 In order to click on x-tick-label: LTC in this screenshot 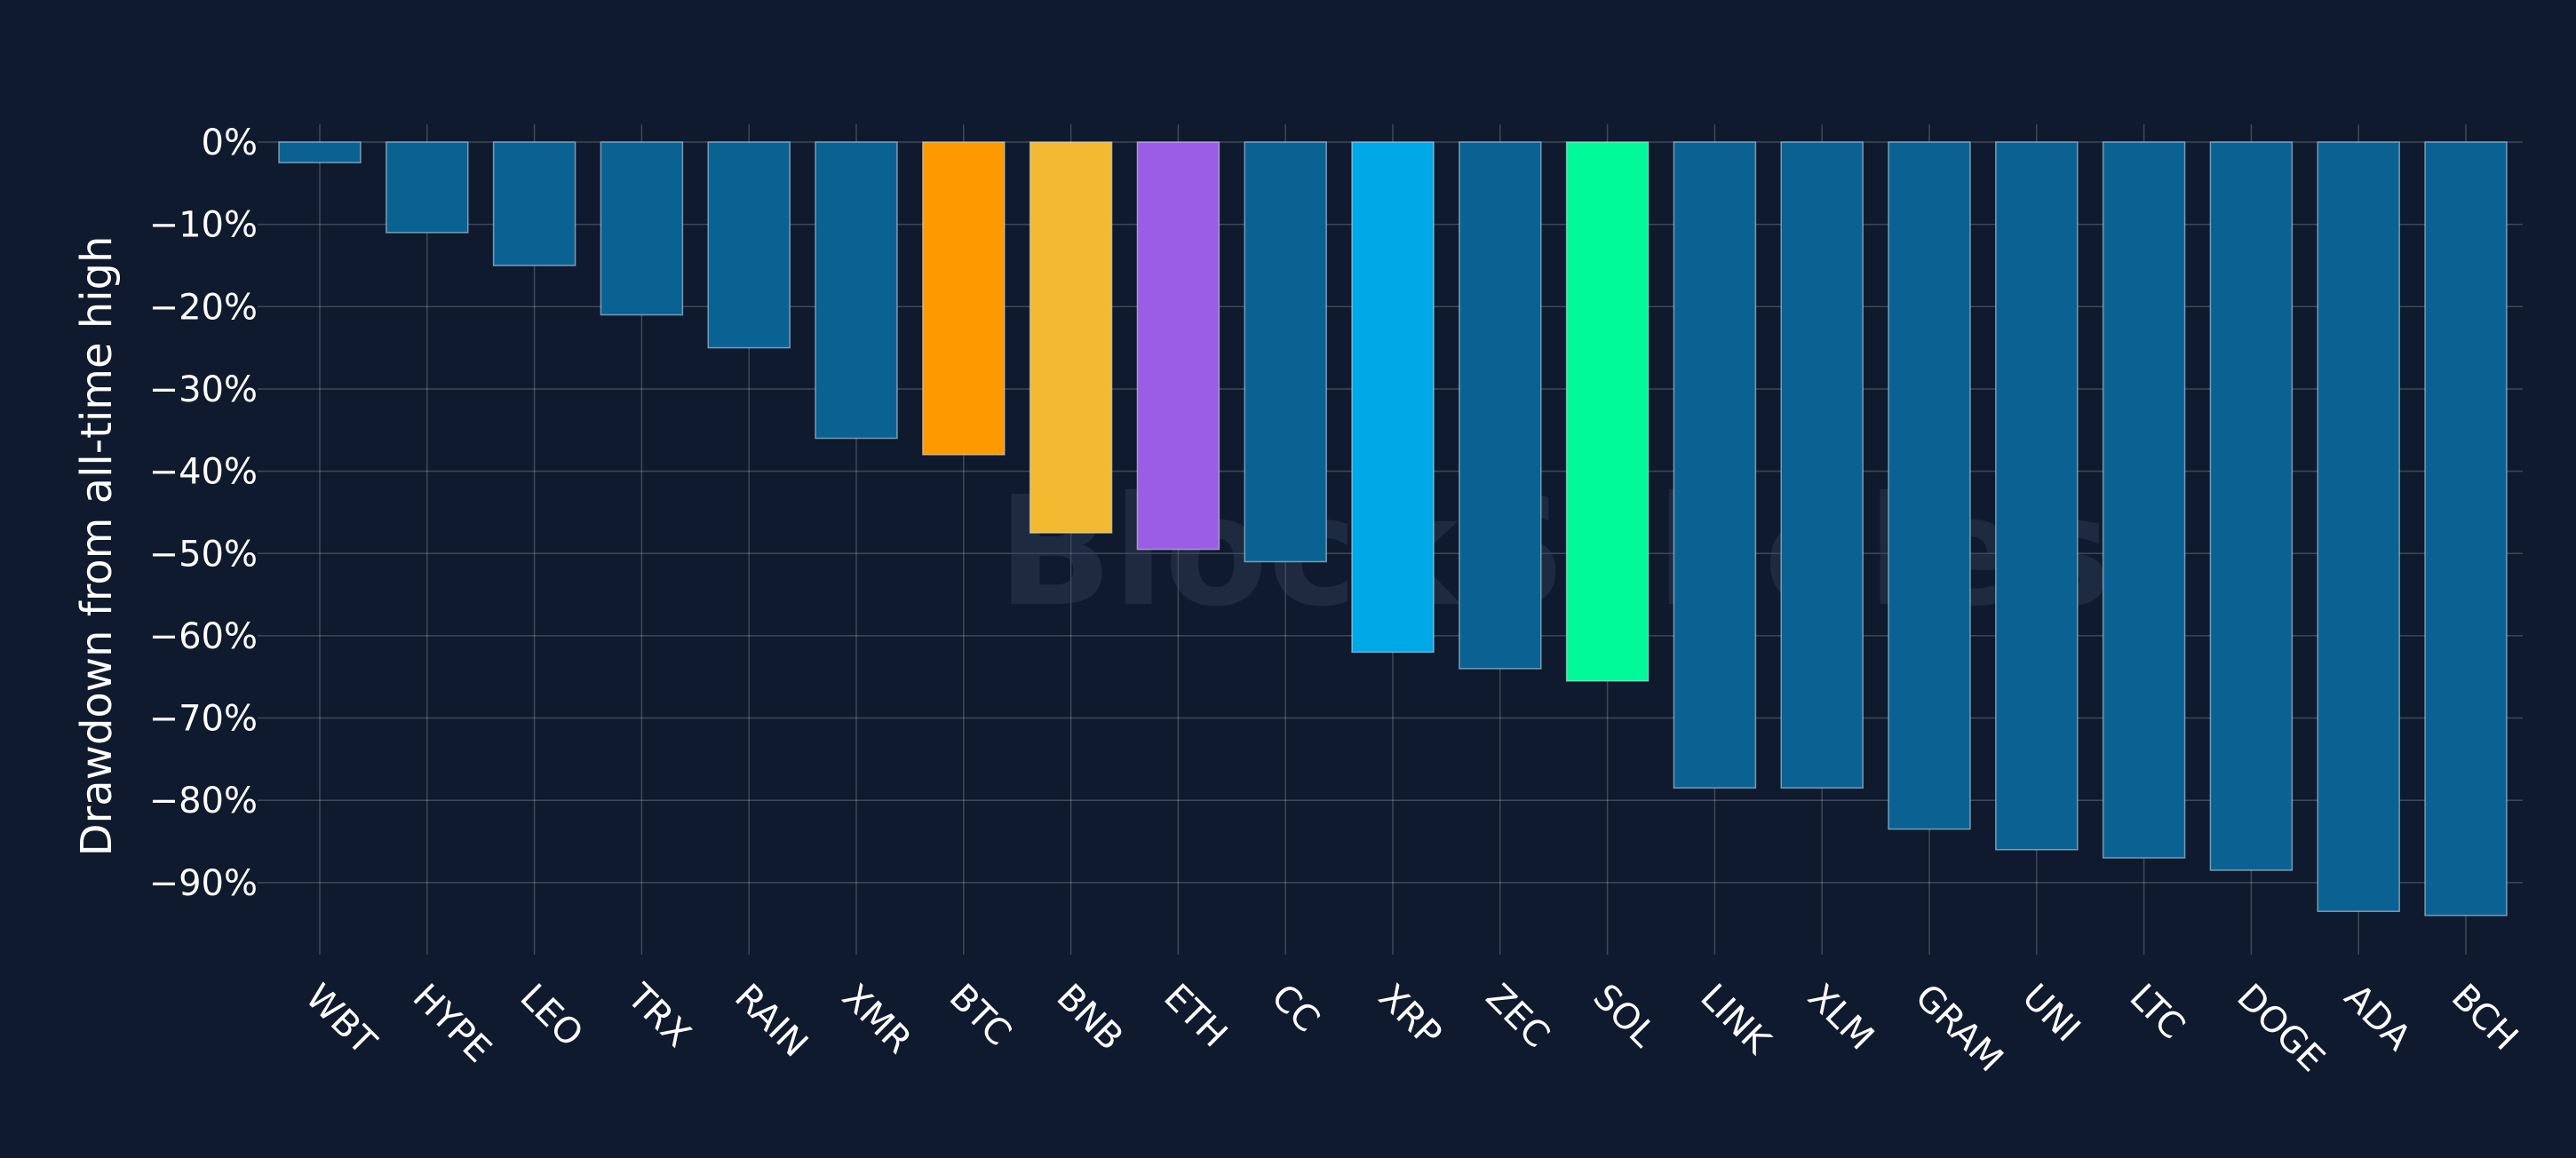, I will do `click(2157, 1013)`.